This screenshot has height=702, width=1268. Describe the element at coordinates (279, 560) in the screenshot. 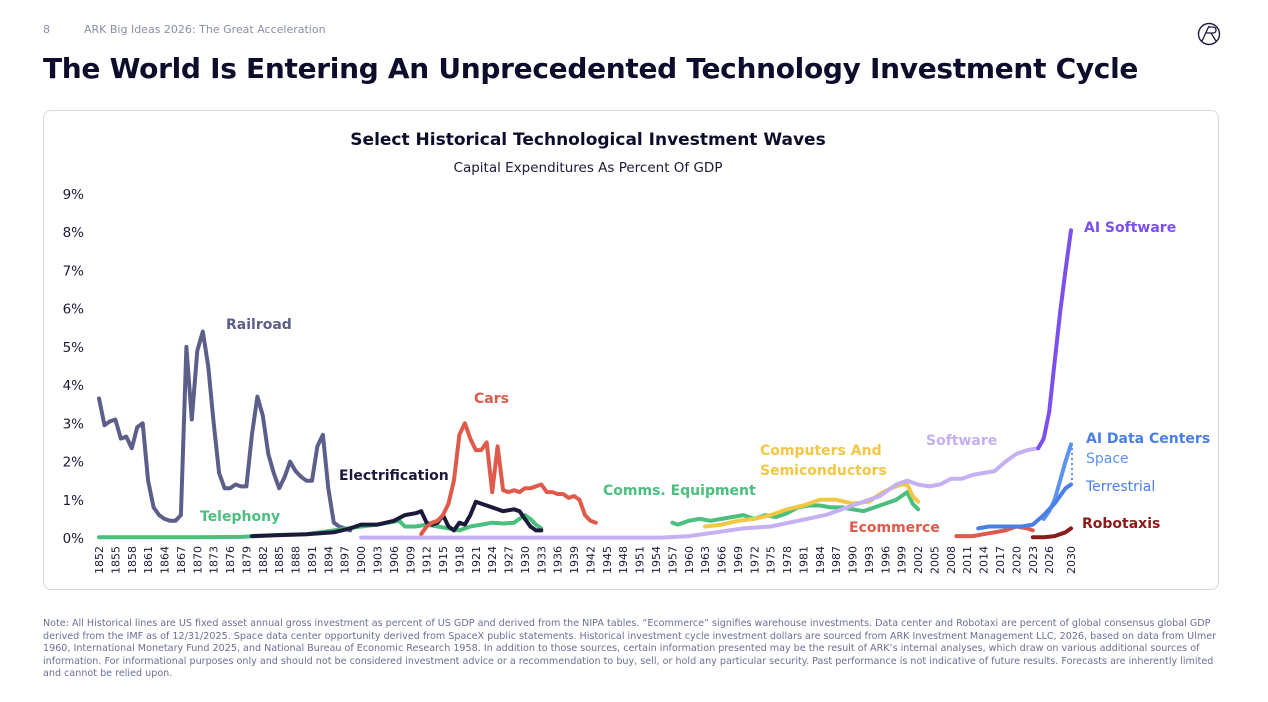

I see `x-tick-label: 1885` at that location.